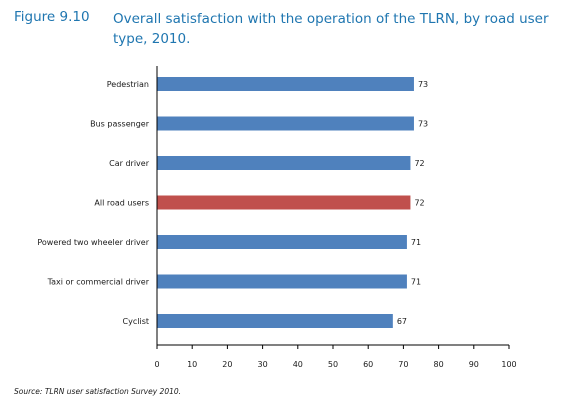 The width and height of the screenshot is (563, 418). I want to click on x-tick-label: 60, so click(368, 364).